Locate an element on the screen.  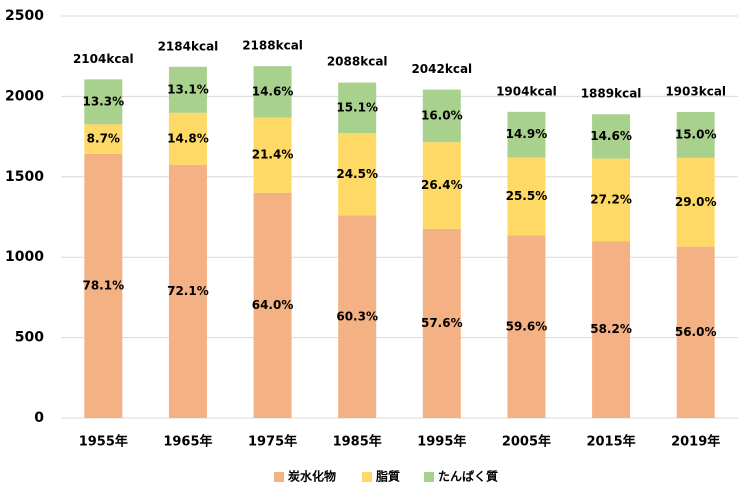
data-label: 59.6% is located at coordinates (527, 326).